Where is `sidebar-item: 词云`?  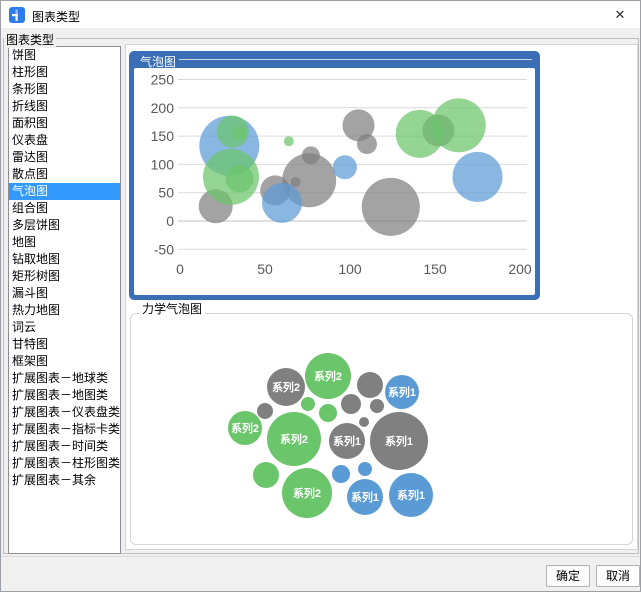 sidebar-item: 词云 is located at coordinates (24, 327).